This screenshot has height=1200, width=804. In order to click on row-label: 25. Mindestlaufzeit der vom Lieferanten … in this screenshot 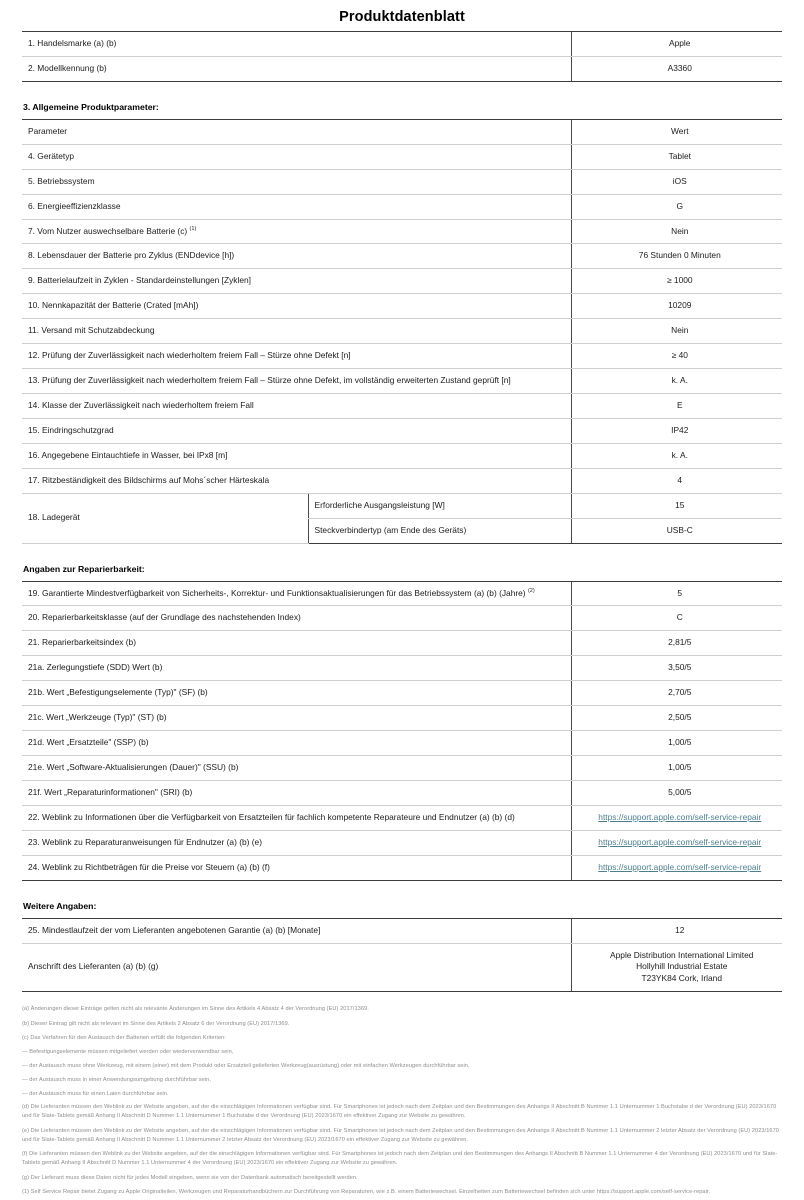, I will do `click(296, 930)`.